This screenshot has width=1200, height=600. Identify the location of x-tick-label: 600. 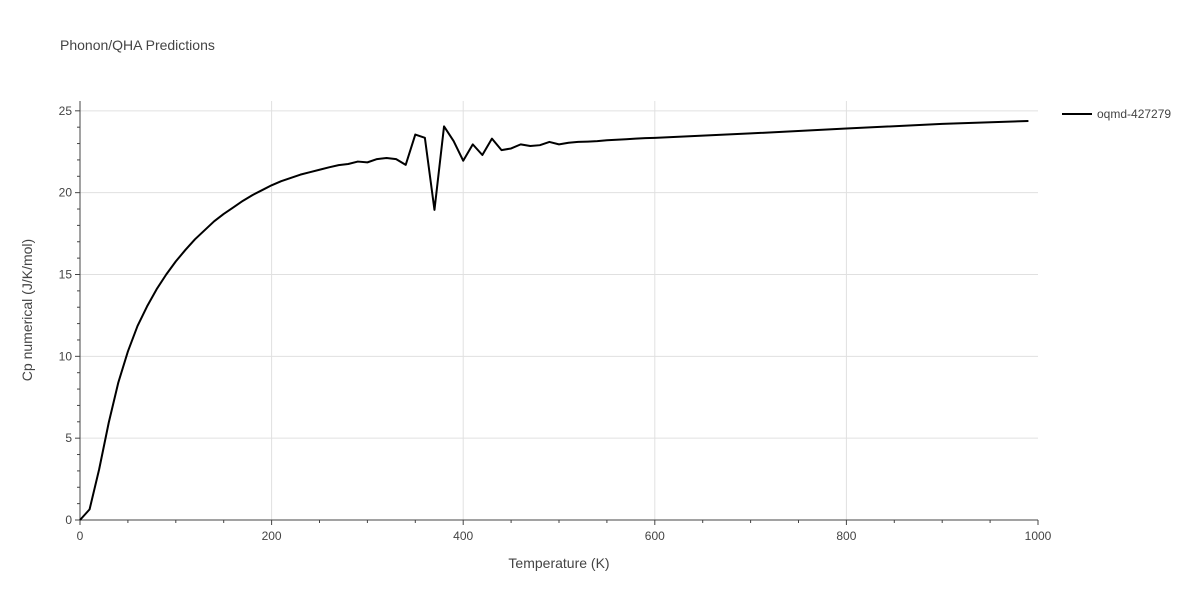
(655, 536).